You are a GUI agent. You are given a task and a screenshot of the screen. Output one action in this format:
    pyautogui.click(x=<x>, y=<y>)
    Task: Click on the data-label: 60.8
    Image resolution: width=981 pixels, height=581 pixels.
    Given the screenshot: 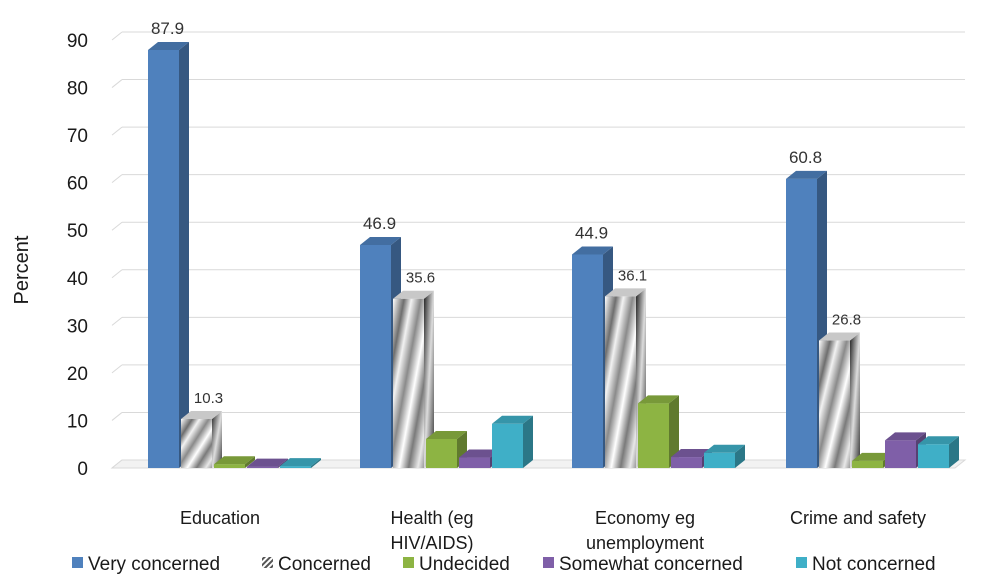 What is the action you would take?
    pyautogui.click(x=805, y=157)
    